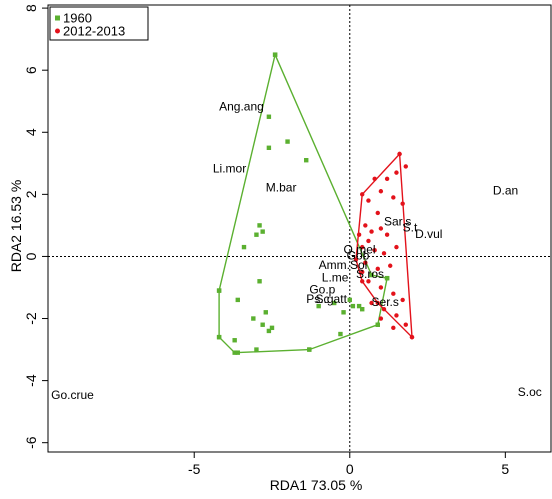  I want to click on y-axis-label: RDA2 16.53 %, so click(16, 226).